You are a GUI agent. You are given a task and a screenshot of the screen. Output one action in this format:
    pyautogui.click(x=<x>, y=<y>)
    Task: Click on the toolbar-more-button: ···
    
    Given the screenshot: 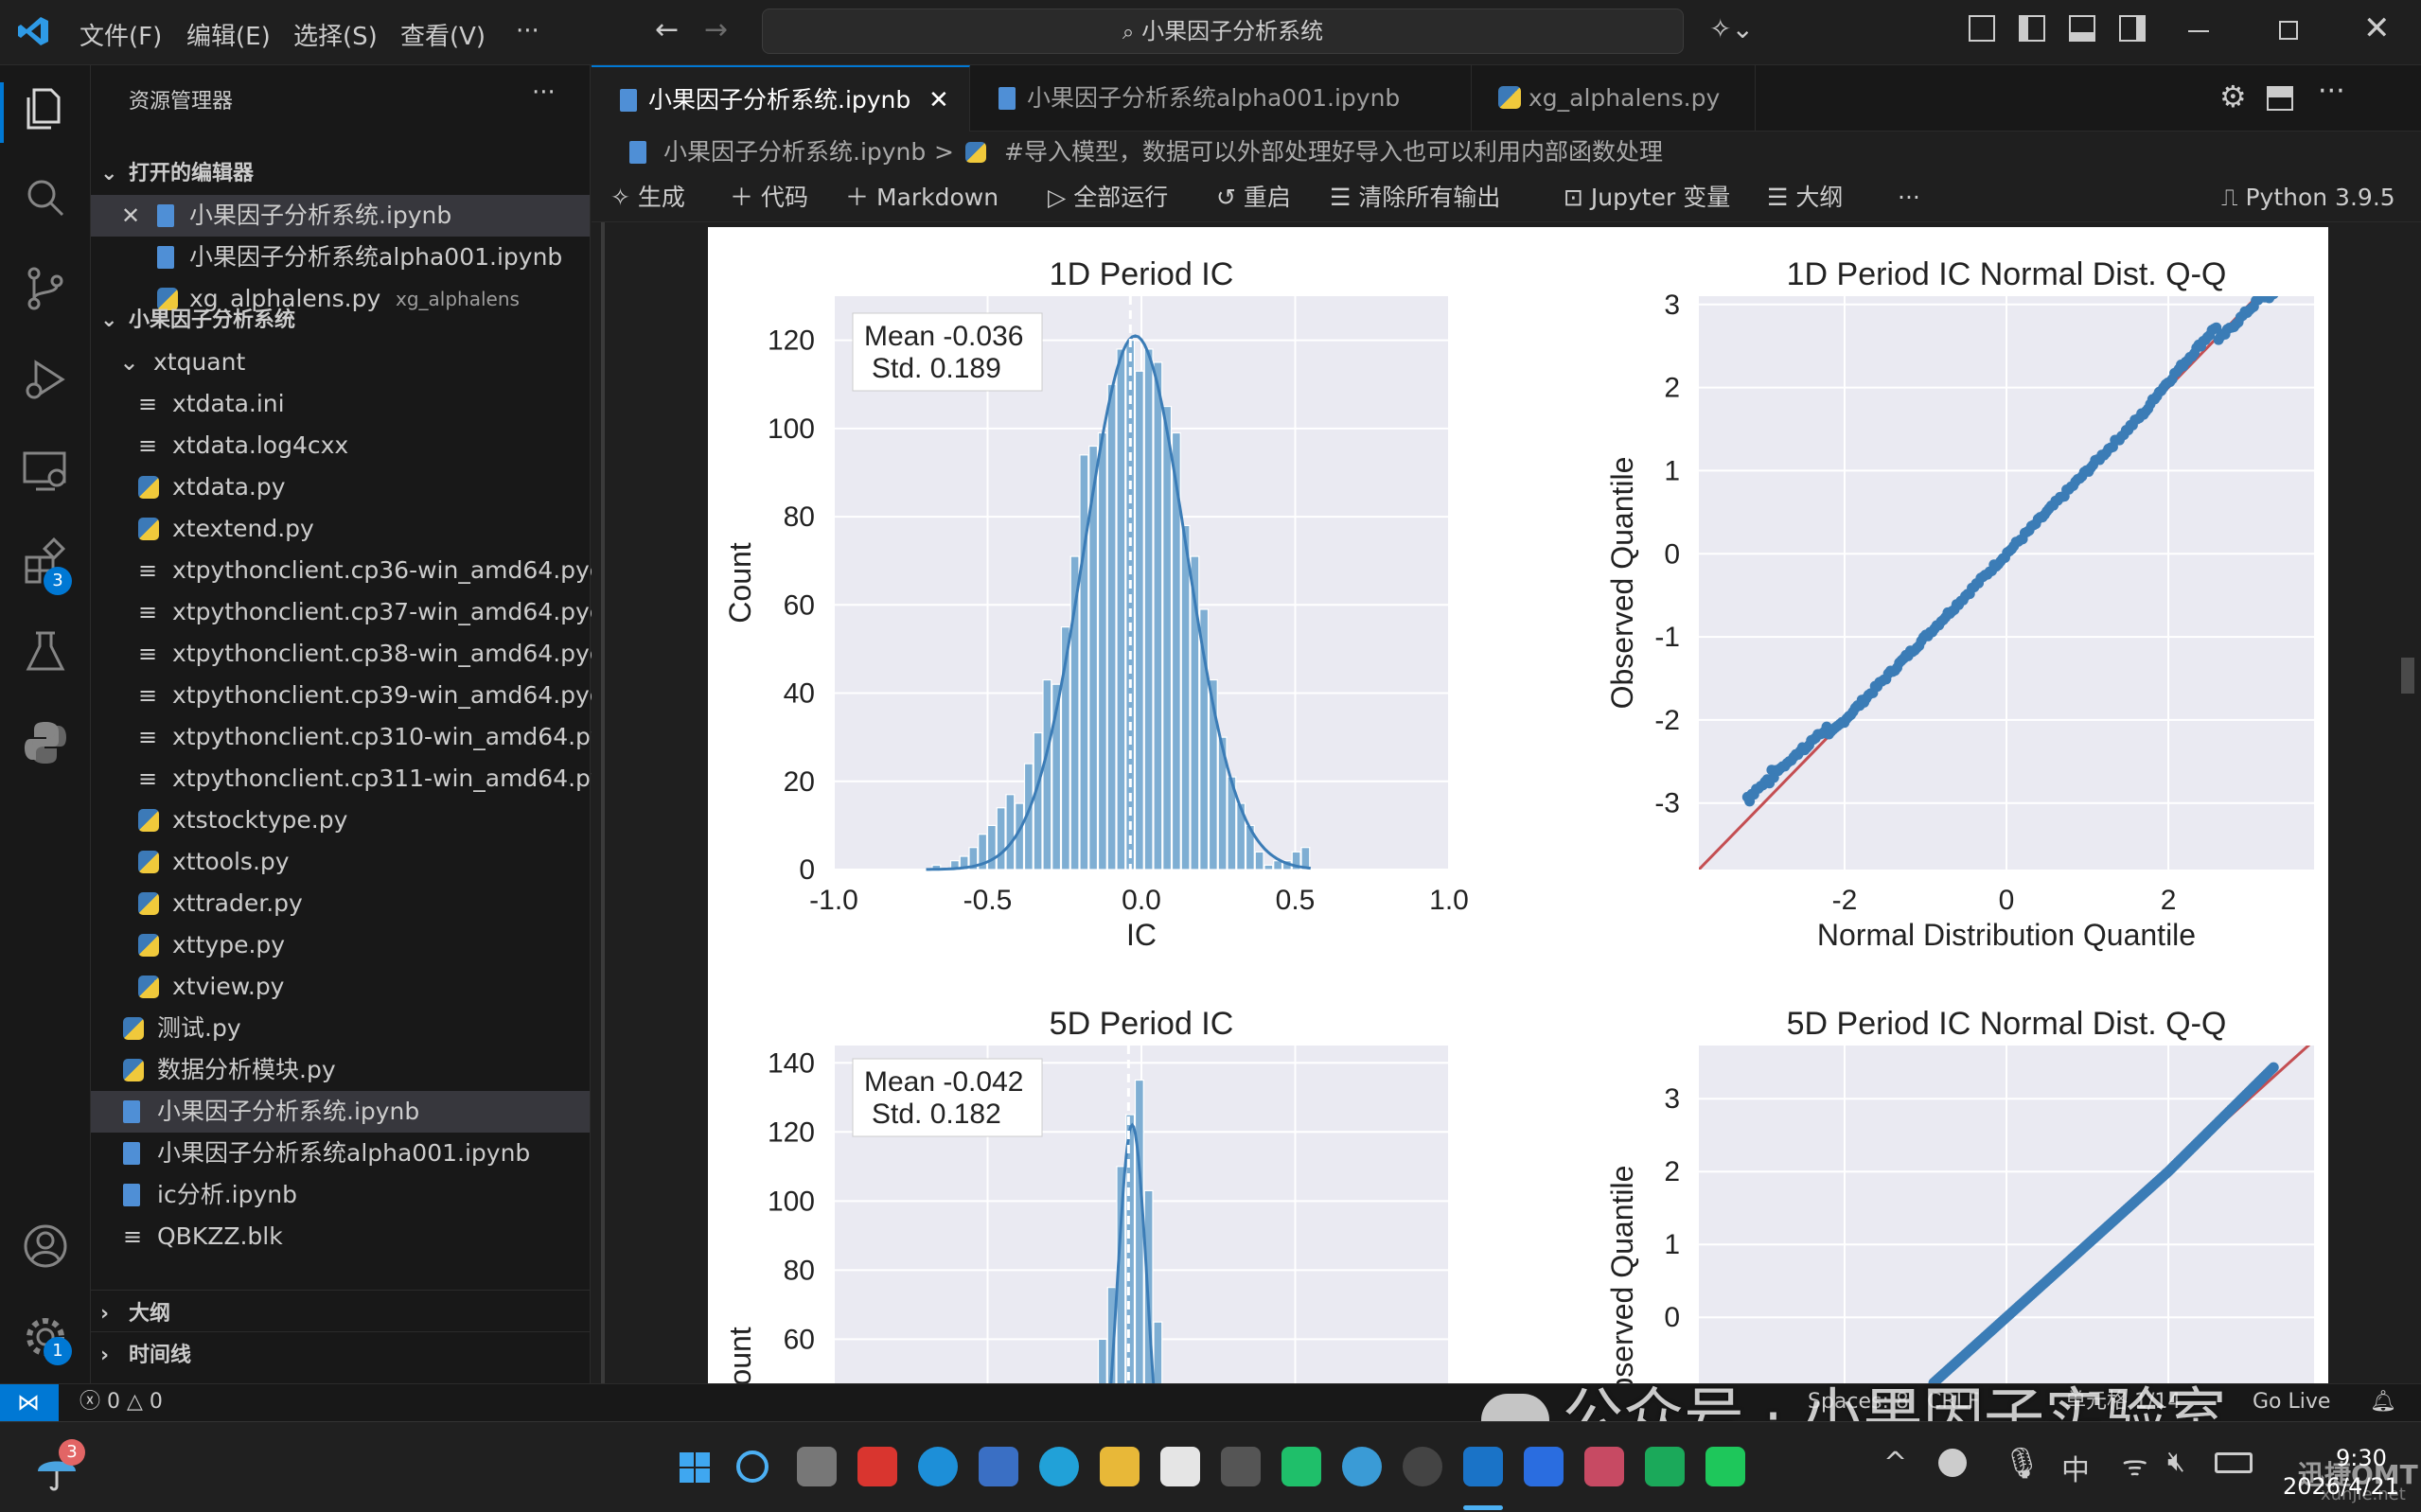 What is the action you would take?
    pyautogui.click(x=1909, y=197)
    